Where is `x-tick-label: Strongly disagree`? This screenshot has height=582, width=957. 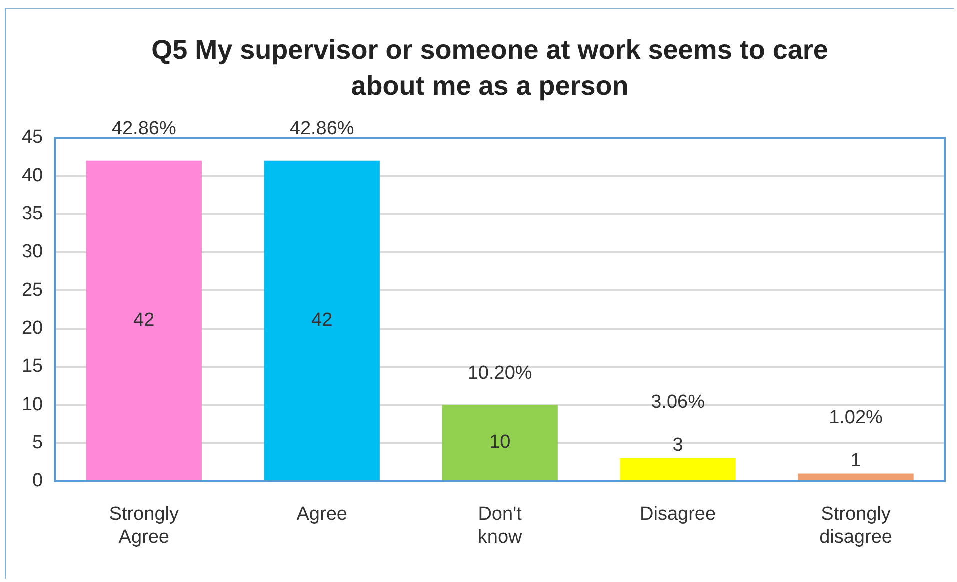
x-tick-label: Strongly disagree is located at coordinates (856, 526).